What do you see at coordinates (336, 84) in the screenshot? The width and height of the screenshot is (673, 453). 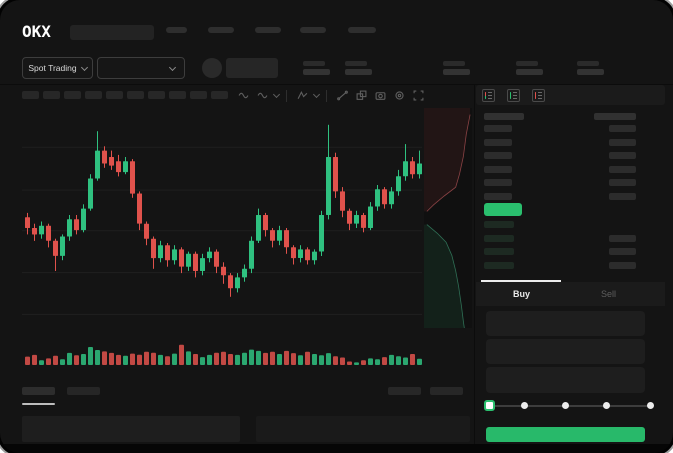 I see `divider` at bounding box center [336, 84].